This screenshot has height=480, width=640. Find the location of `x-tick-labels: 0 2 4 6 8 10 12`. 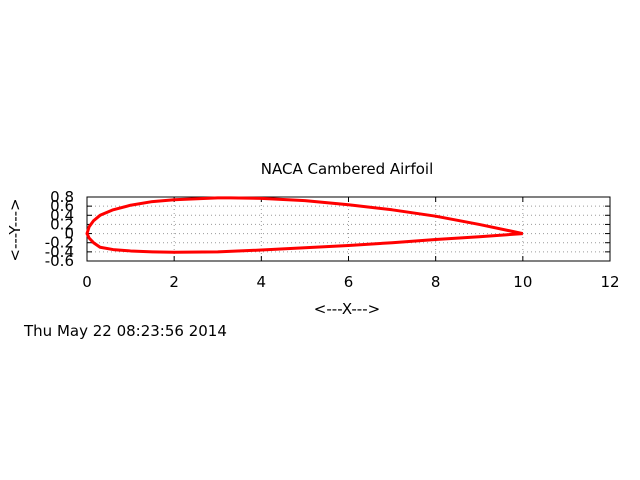

x-tick-labels: 0 2 4 6 8 10 12 is located at coordinates (350, 282).